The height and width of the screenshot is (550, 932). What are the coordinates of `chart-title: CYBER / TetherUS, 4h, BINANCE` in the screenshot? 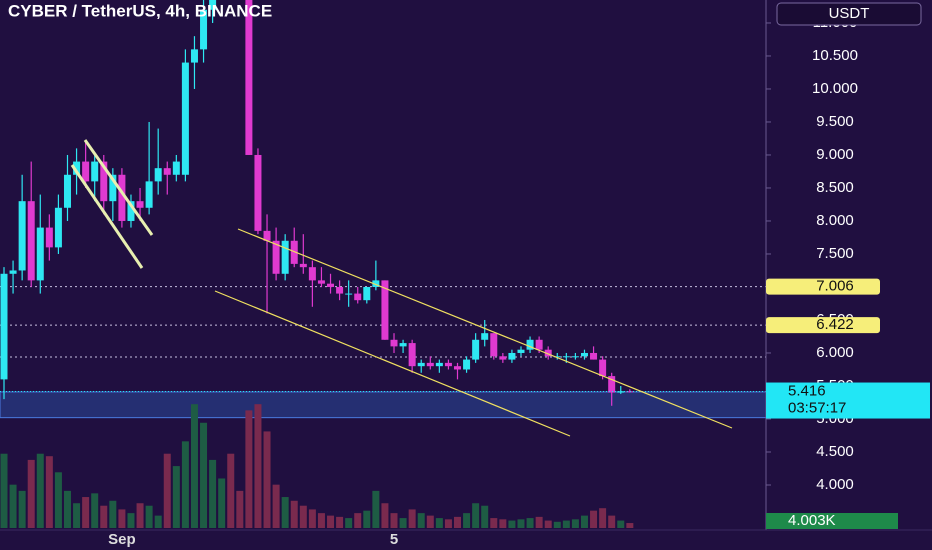 It's located at (140, 10).